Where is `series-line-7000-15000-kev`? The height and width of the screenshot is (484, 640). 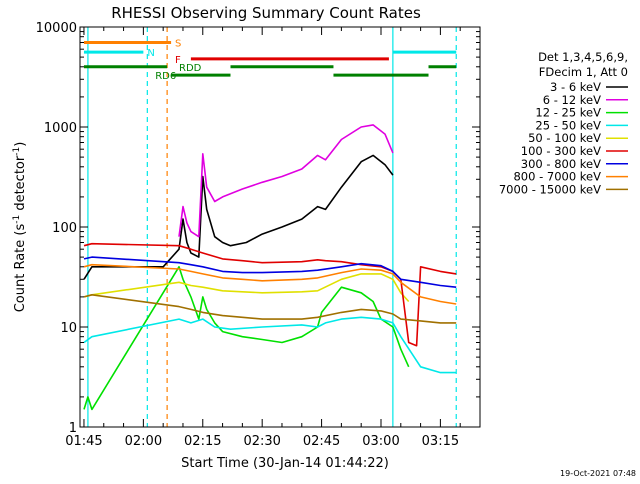
series-line-7000-15000-kev is located at coordinates (270, 308).